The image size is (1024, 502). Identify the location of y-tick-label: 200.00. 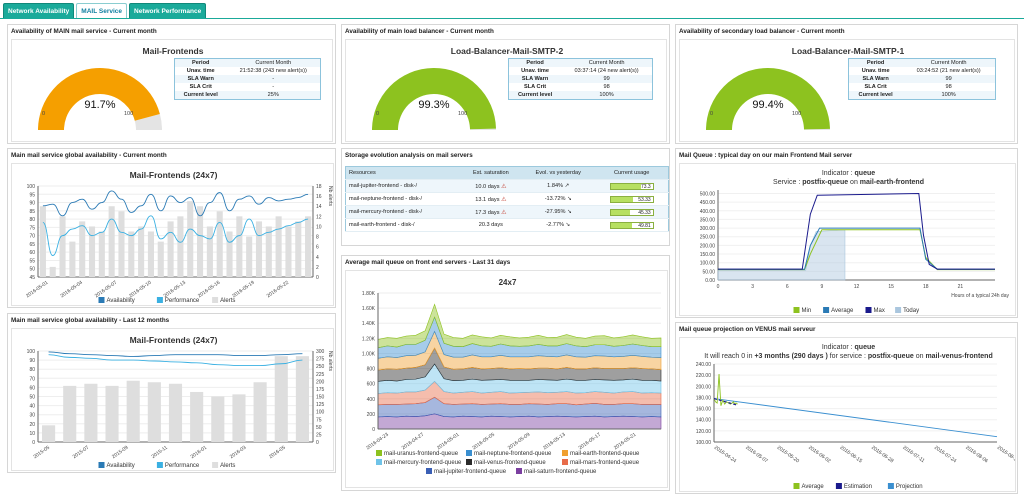
(708, 246).